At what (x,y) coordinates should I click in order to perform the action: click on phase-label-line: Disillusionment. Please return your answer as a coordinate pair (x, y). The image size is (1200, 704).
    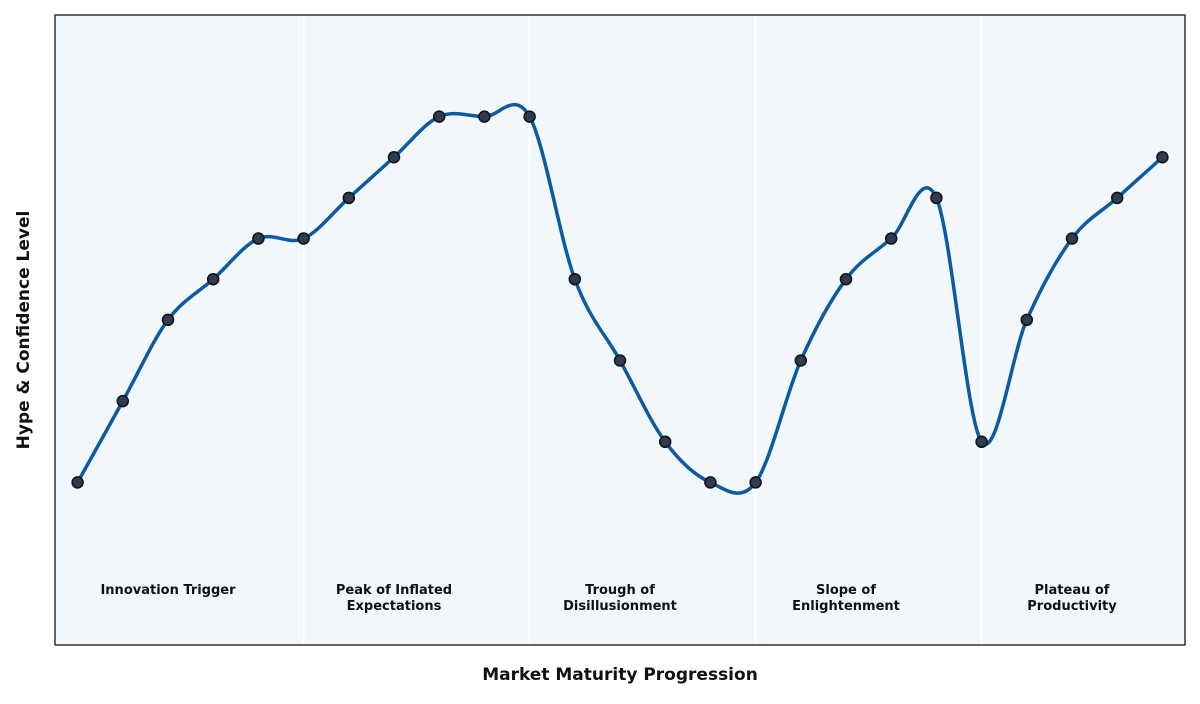
    Looking at the image, I should click on (620, 606).